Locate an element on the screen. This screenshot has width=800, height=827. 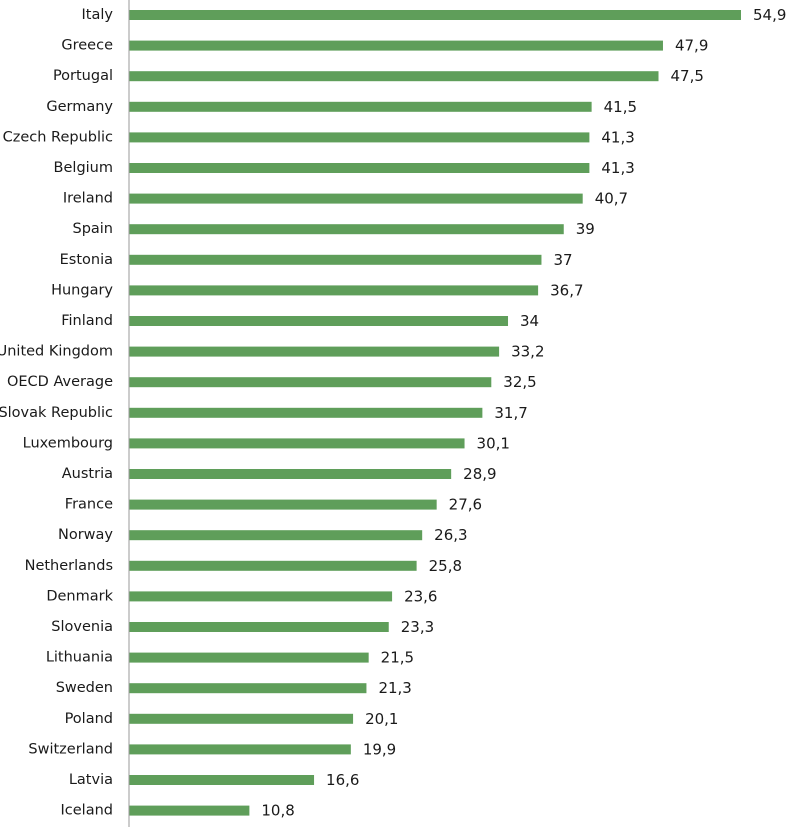
category-label: Ireland is located at coordinates (88, 199).